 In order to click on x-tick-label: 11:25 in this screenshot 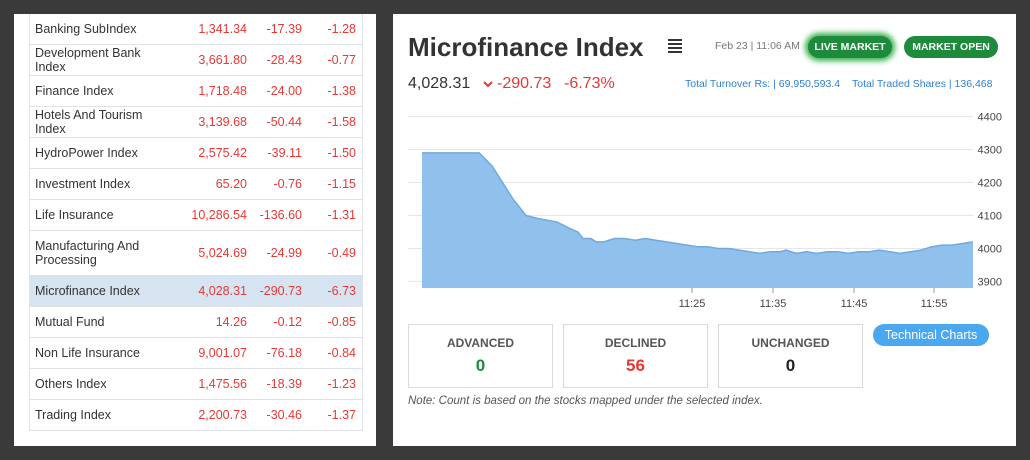, I will do `click(692, 304)`.